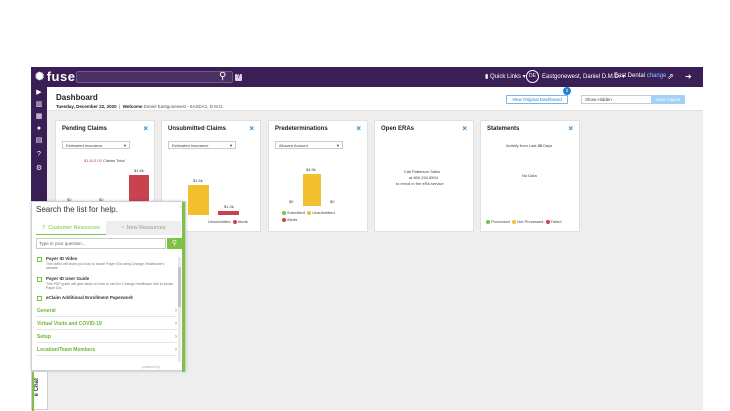  I want to click on user-menu: Eastgonewest, Daniel D.M.D. ▾, so click(584, 77).